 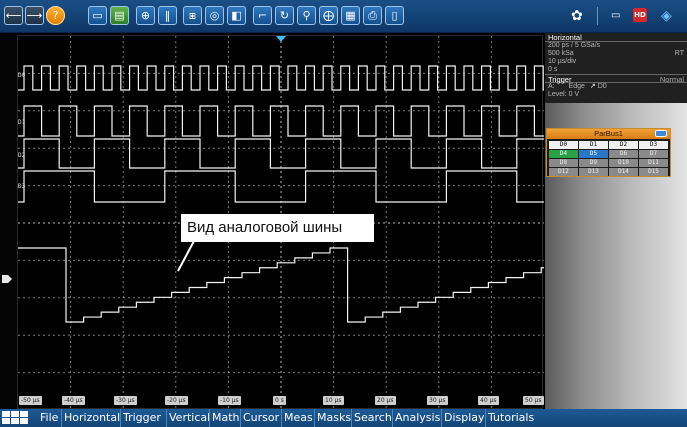 What do you see at coordinates (34, 15) in the screenshot?
I see `forward-icon: ⟶` at bounding box center [34, 15].